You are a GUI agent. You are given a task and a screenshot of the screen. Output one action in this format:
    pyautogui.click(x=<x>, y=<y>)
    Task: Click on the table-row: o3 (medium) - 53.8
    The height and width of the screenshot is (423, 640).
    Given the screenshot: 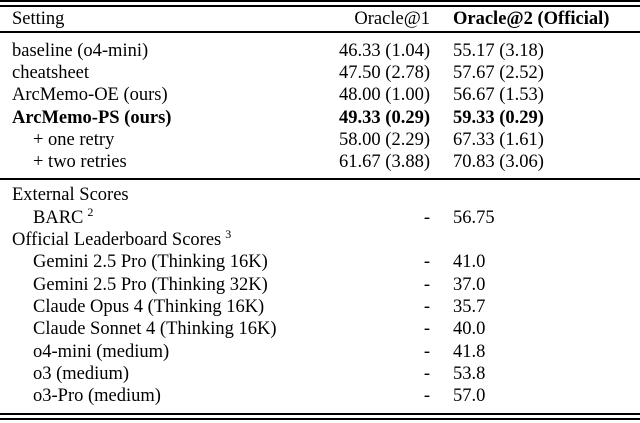 What is the action you would take?
    pyautogui.click(x=320, y=374)
    